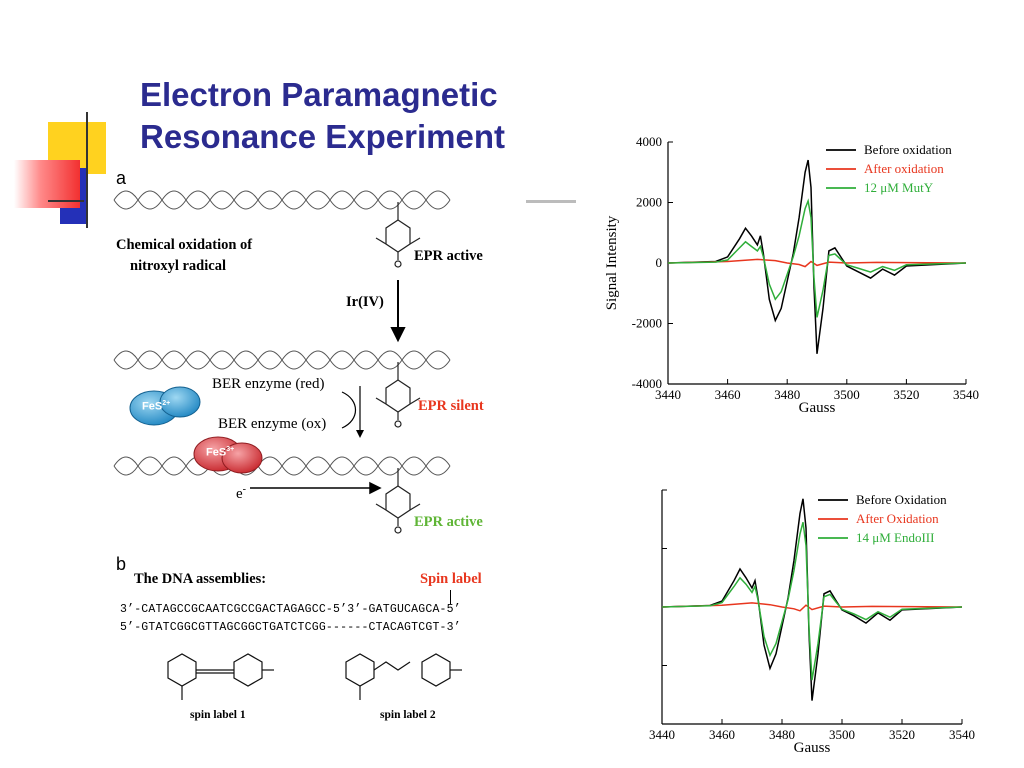 The image size is (1024, 768). Describe the element at coordinates (551, 201) in the screenshot. I see `connector-line` at that location.